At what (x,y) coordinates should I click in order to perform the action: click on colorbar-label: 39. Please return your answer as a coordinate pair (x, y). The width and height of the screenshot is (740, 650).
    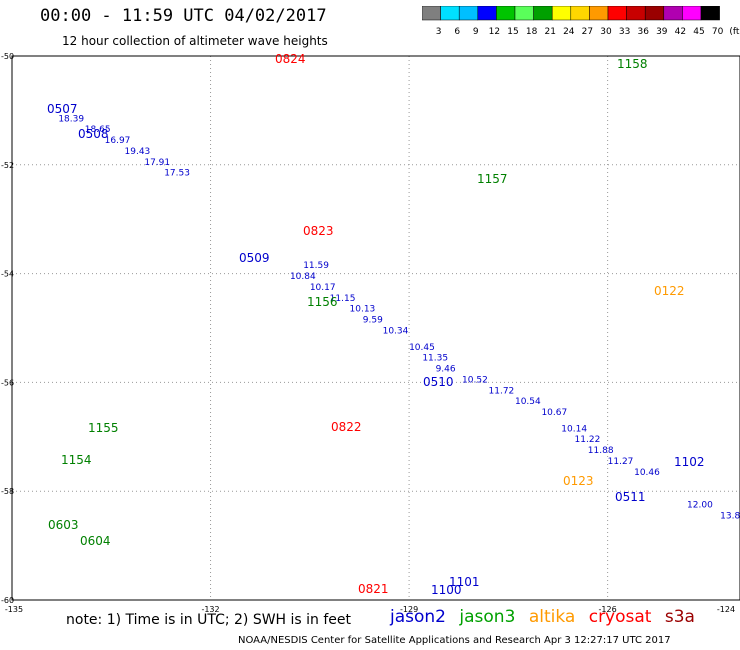
    Looking at the image, I should click on (662, 32).